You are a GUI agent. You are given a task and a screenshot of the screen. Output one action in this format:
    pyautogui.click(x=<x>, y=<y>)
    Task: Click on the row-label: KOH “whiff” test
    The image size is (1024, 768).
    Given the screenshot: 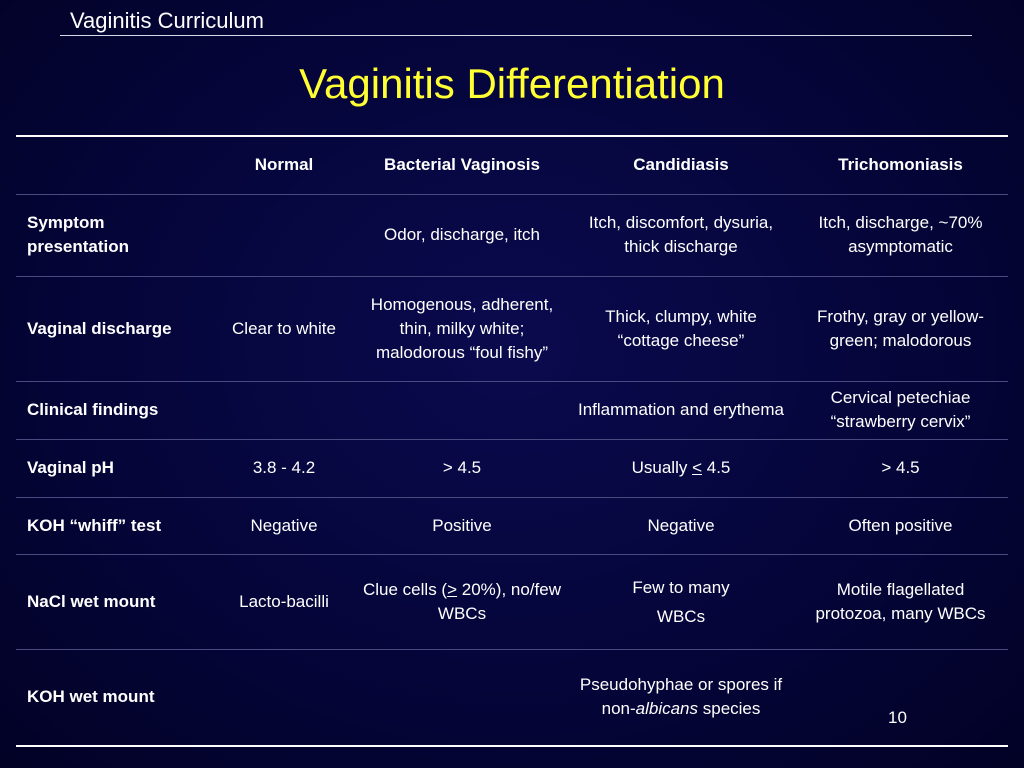 What is the action you would take?
    pyautogui.click(x=114, y=526)
    